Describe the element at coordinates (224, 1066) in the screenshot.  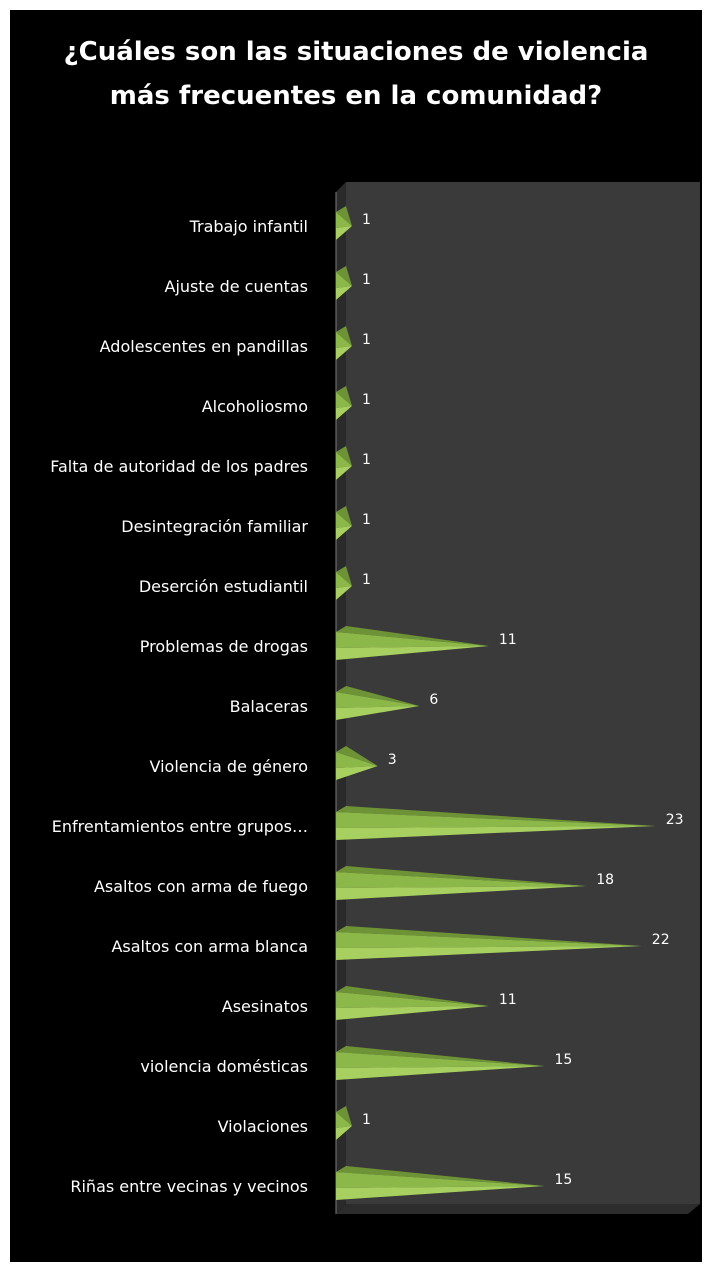
I see `category-label: violencia domésticas` at that location.